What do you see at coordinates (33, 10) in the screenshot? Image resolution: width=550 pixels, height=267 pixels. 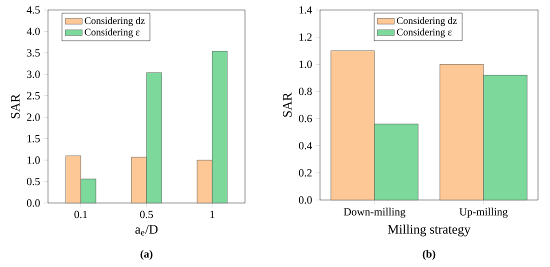 I see `y-tick-label: 4.5` at bounding box center [33, 10].